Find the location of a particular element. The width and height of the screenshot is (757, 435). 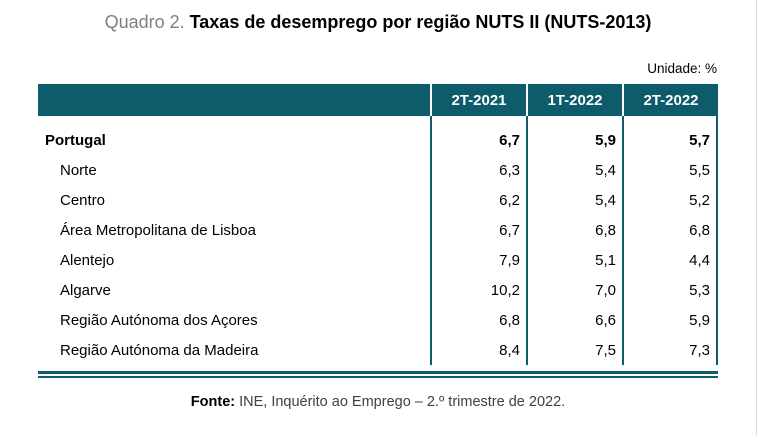

header-region-cell is located at coordinates (234, 100).